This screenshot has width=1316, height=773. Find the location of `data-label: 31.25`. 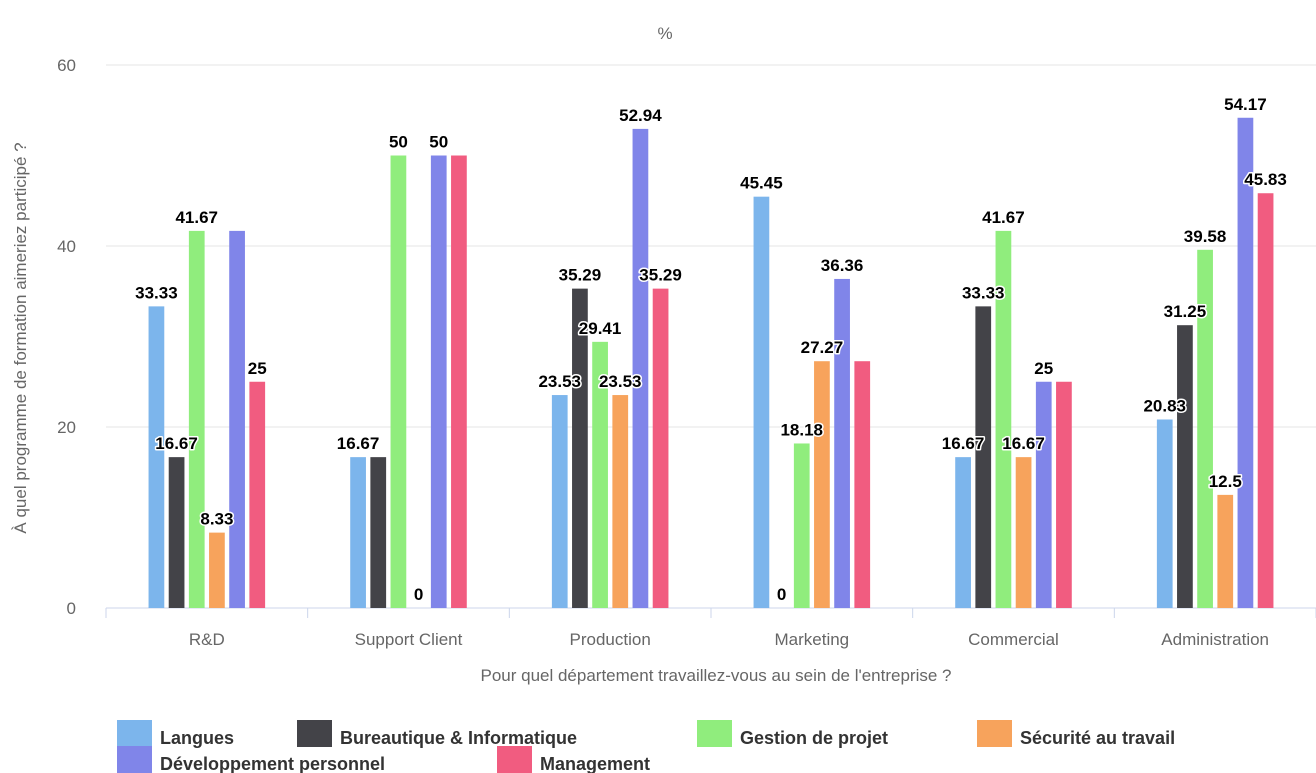

data-label: 31.25 is located at coordinates (1185, 311).